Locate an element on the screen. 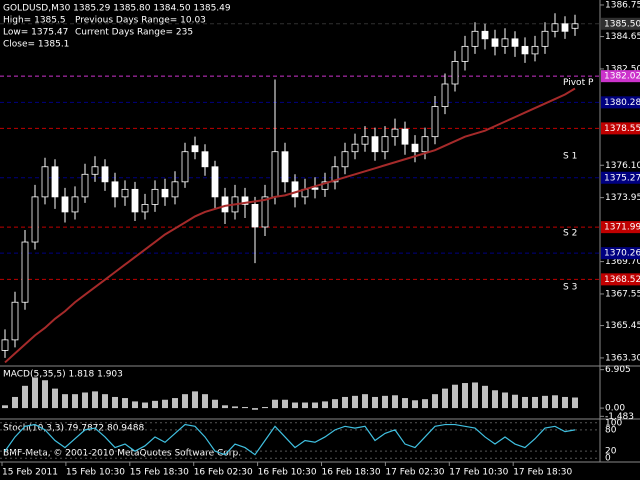  y-tick-label: 1363.30 is located at coordinates (622, 358).